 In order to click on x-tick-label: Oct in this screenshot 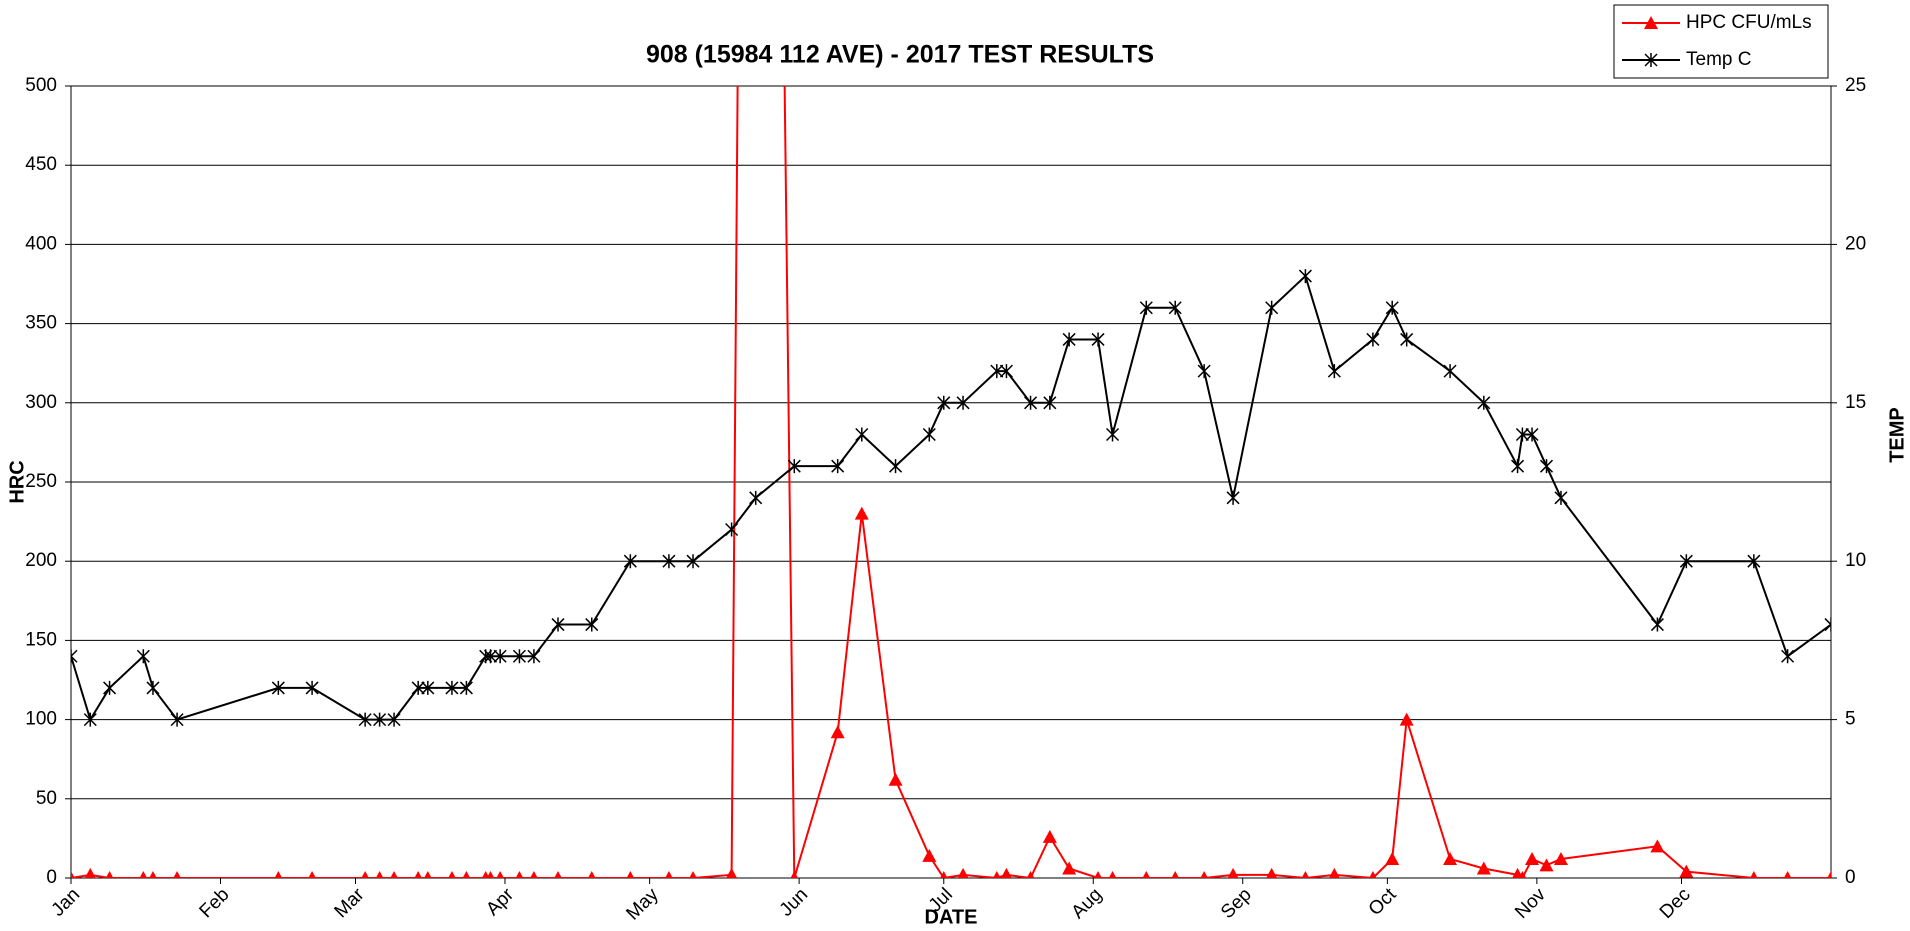, I will do `click(1383, 902)`.